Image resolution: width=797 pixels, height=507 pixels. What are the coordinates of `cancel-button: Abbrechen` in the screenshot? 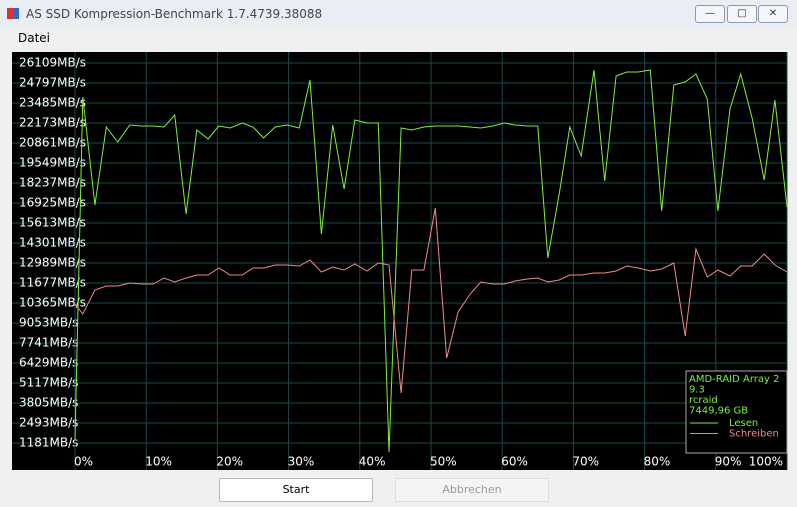 It's located at (472, 490).